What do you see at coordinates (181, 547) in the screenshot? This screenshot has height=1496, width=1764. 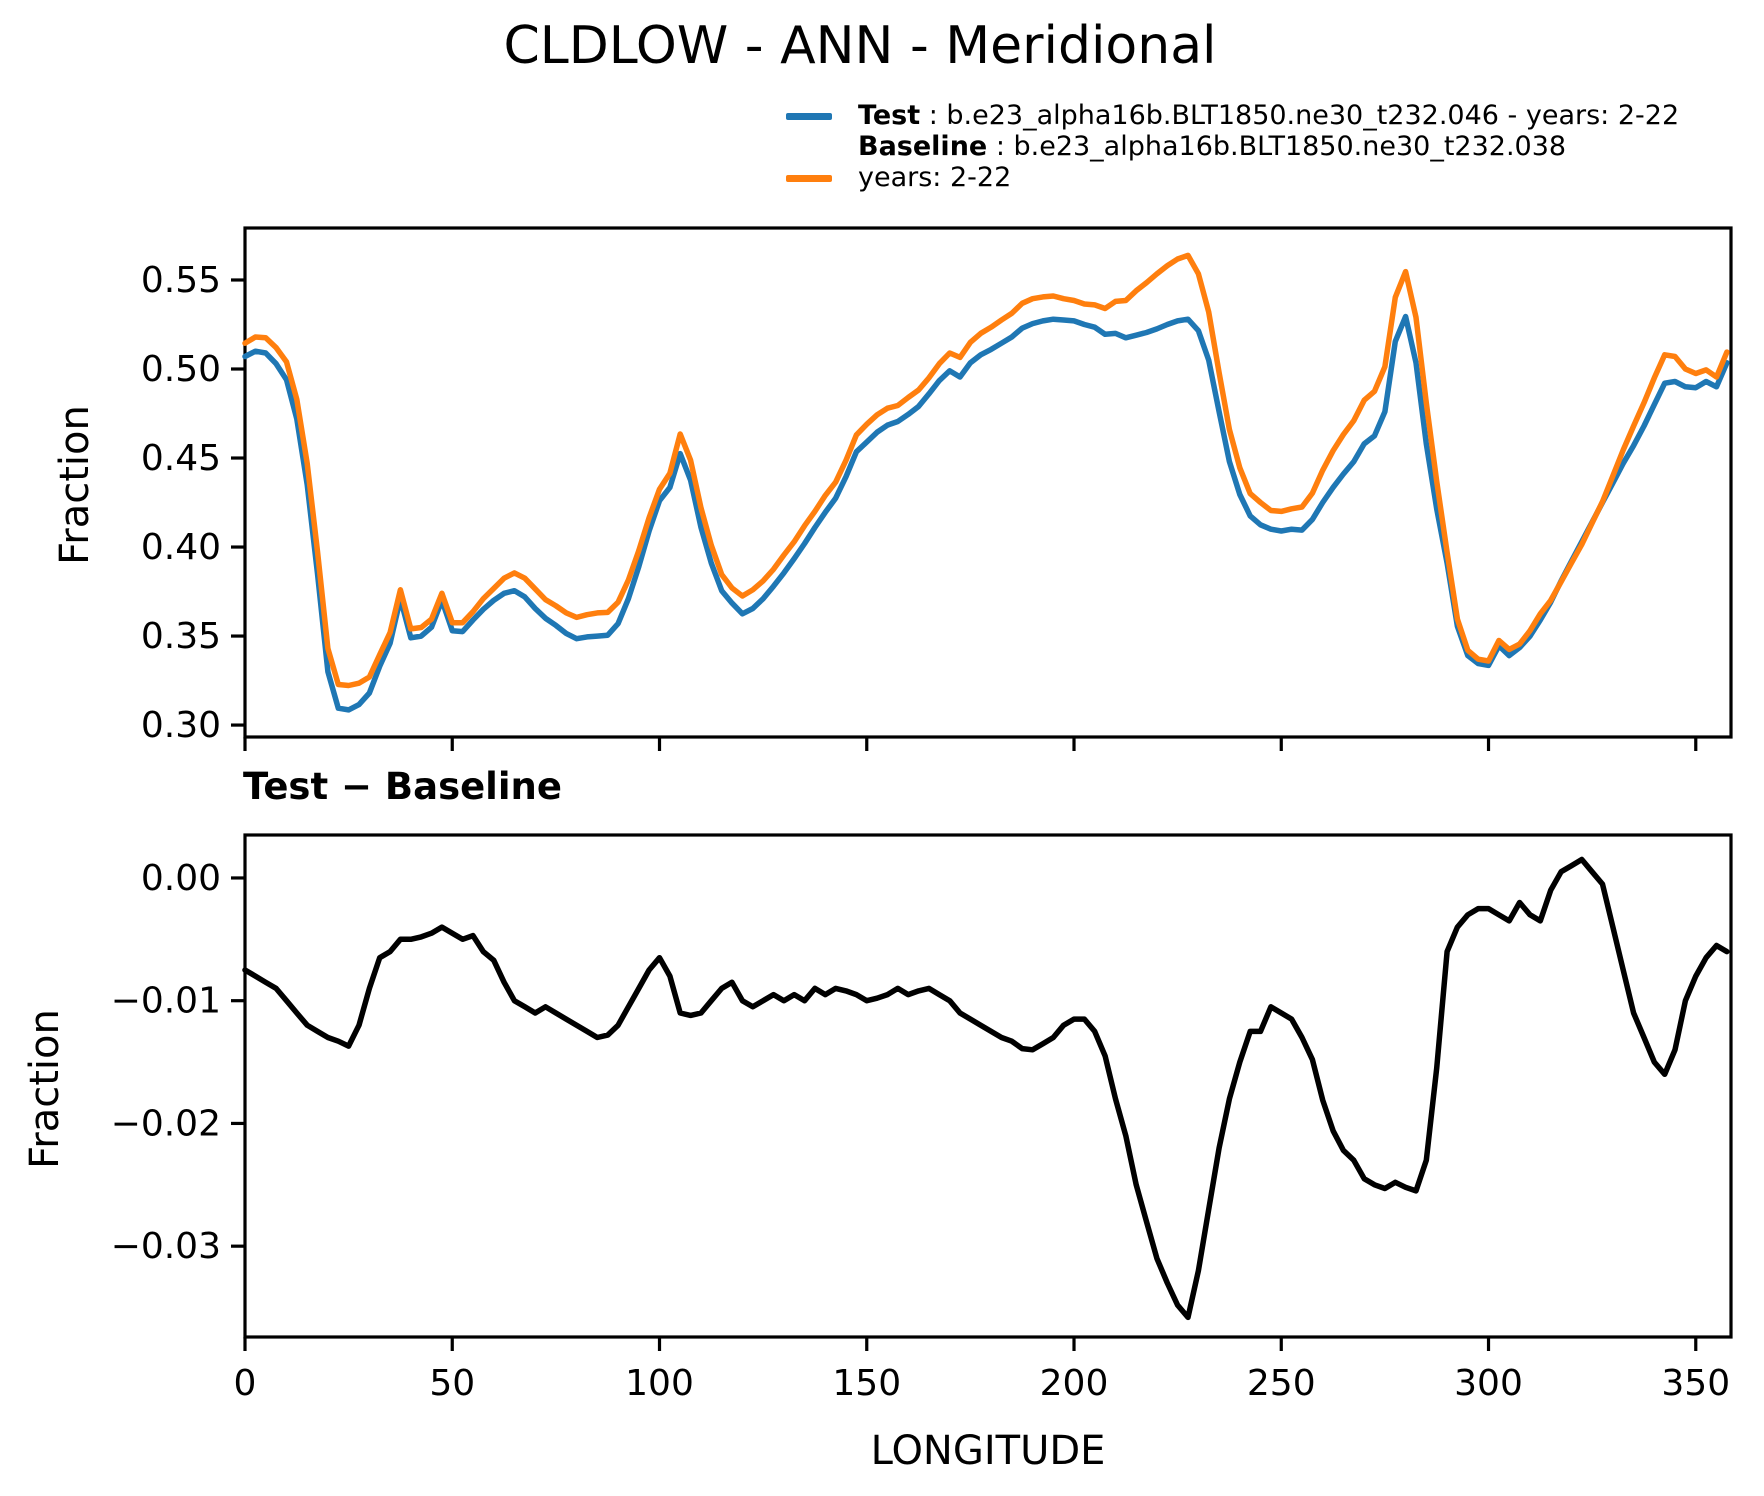 I see `y-tick-label: 0.40` at bounding box center [181, 547].